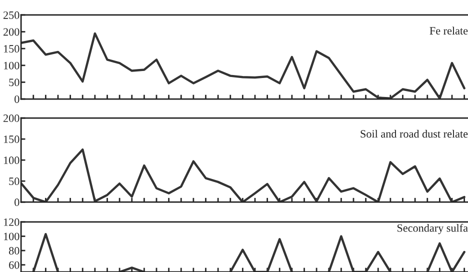 This screenshot has height=272, width=468. I want to click on annotation: Fe relate, so click(449, 30).